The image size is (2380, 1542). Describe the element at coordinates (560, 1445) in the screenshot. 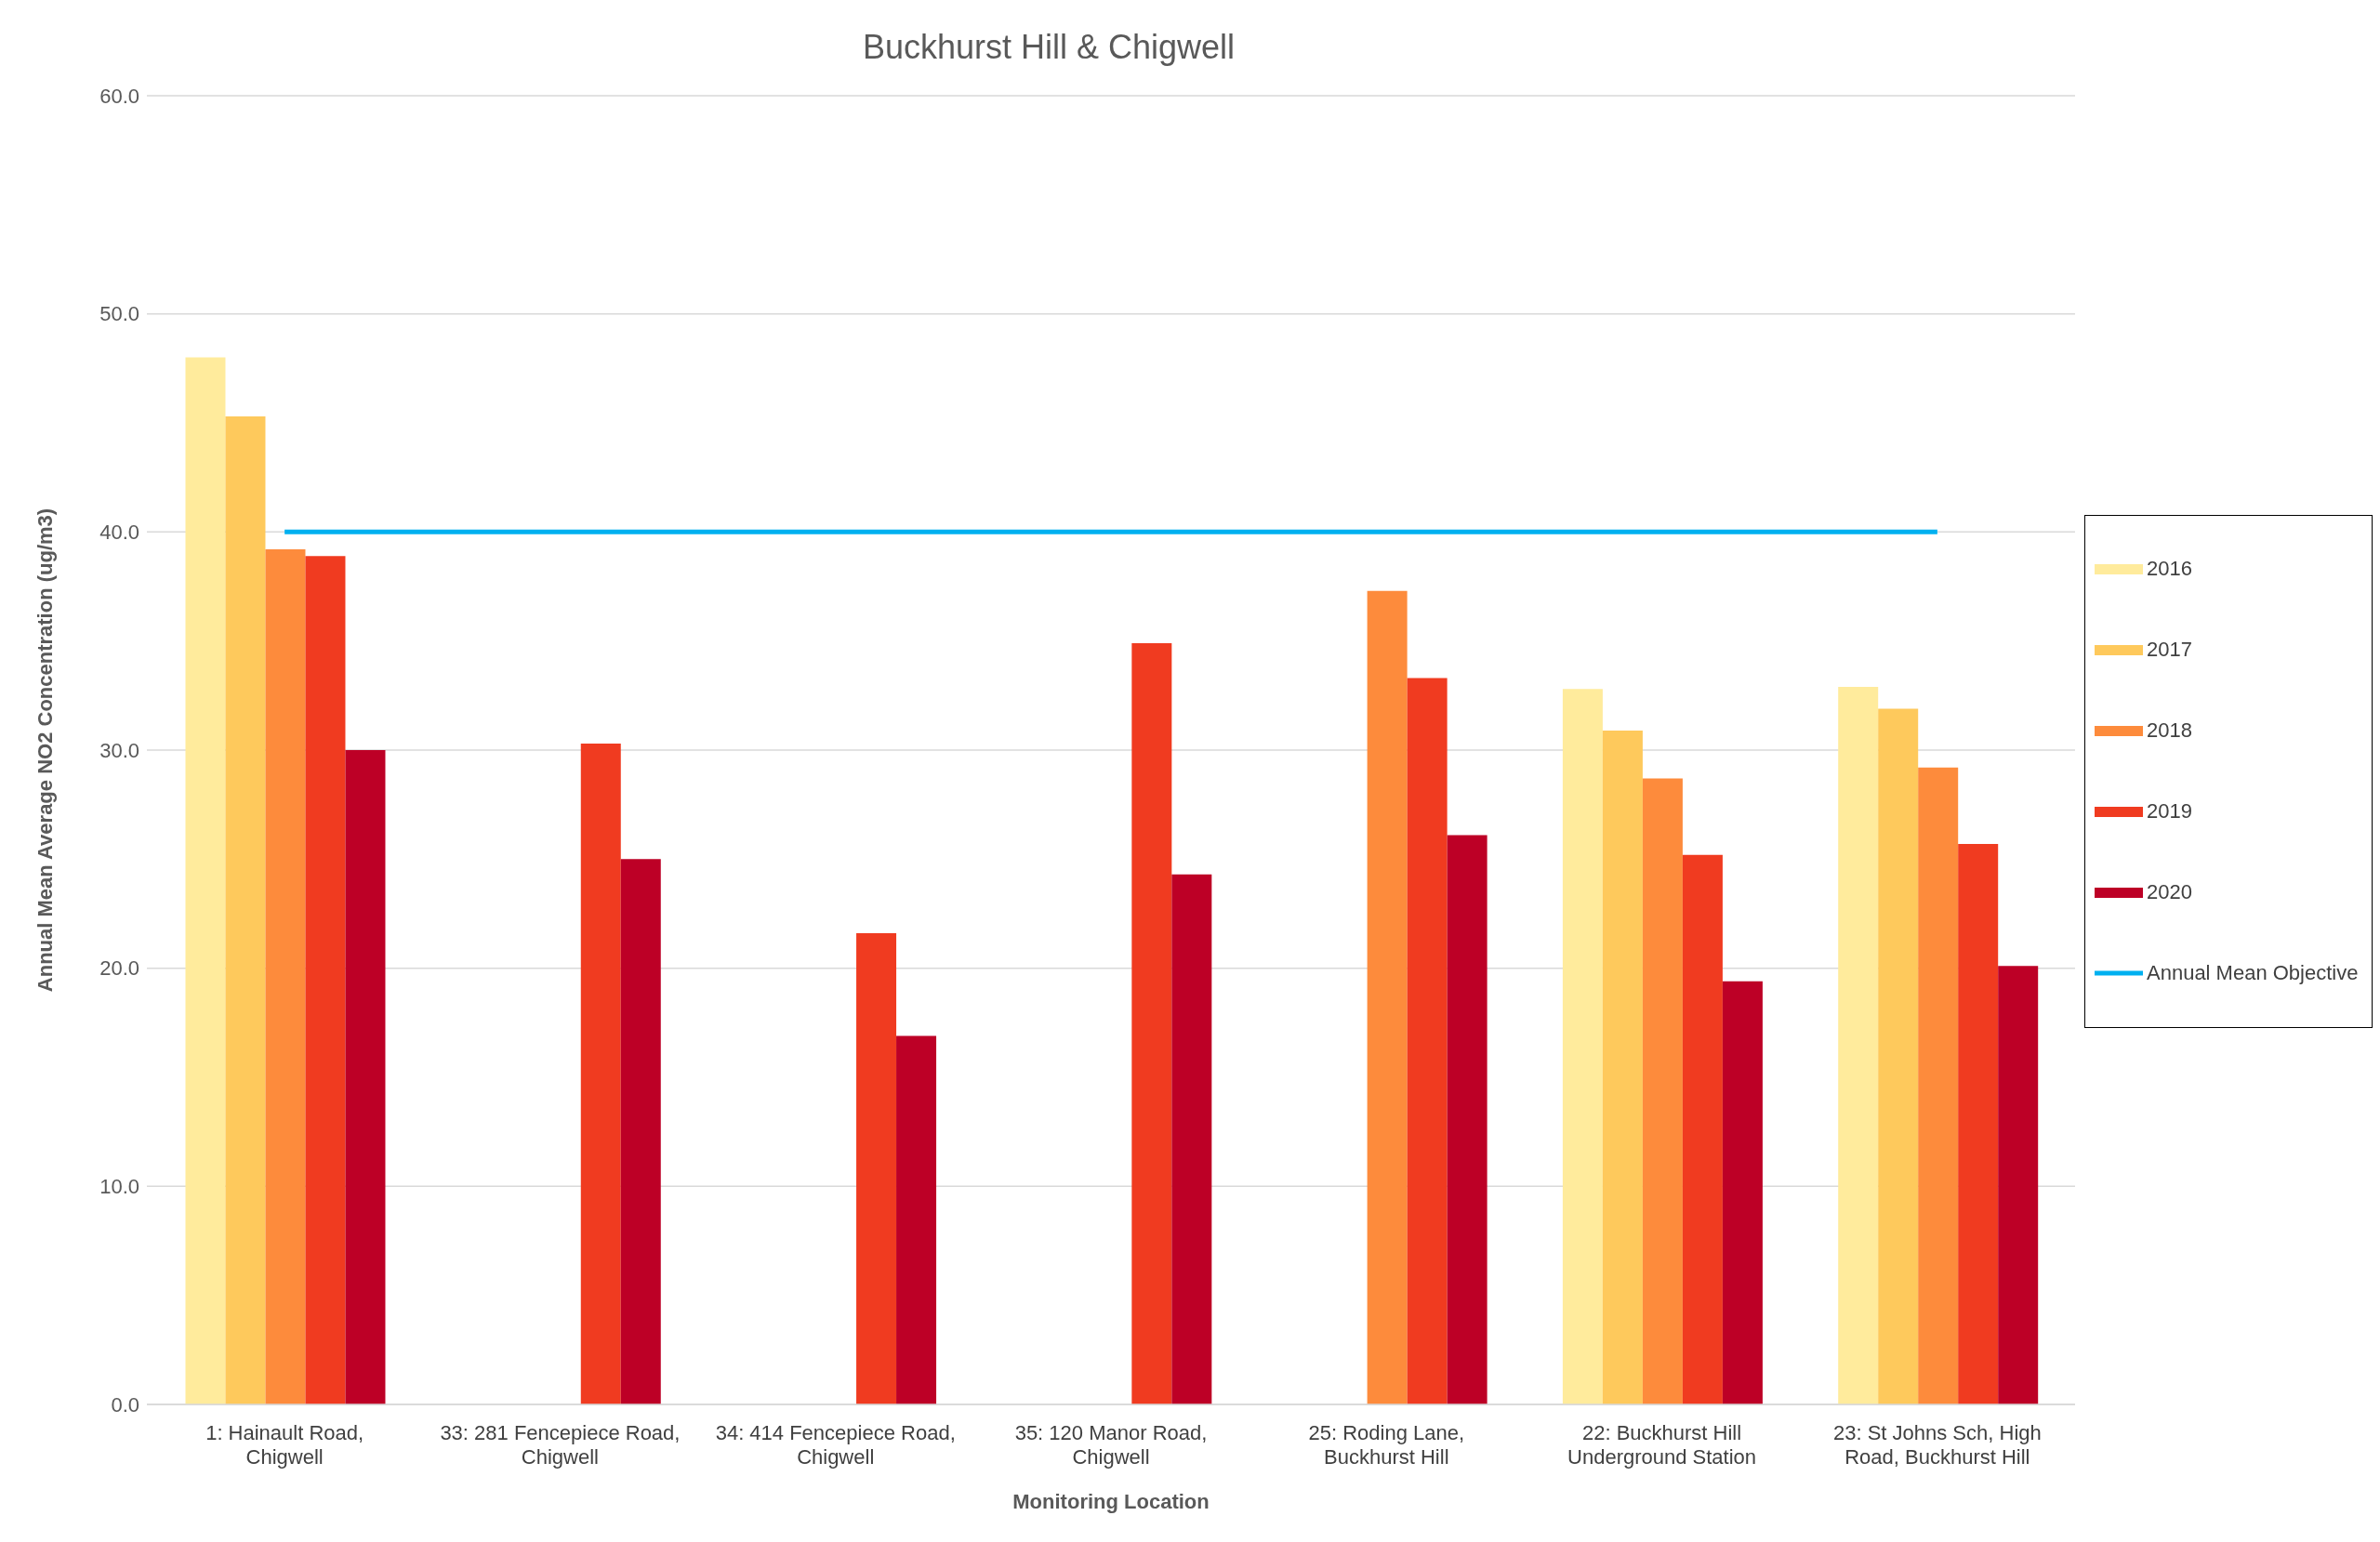

I see `x-tick-label: 33: 281 Fencepiece Road, Chigwell` at that location.